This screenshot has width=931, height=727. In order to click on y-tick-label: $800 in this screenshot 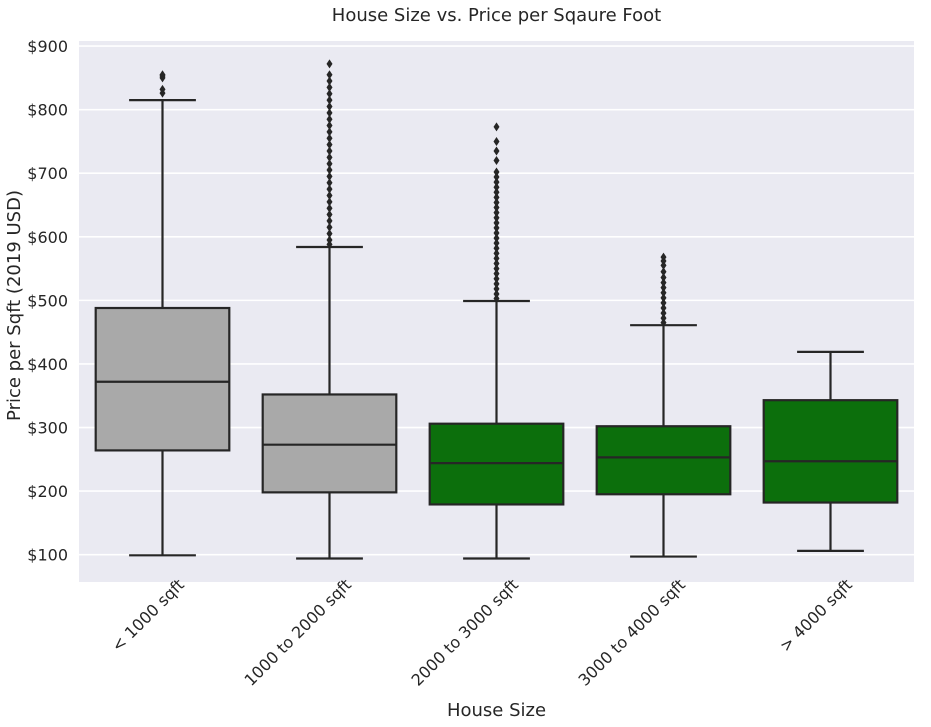, I will do `click(47, 110)`.